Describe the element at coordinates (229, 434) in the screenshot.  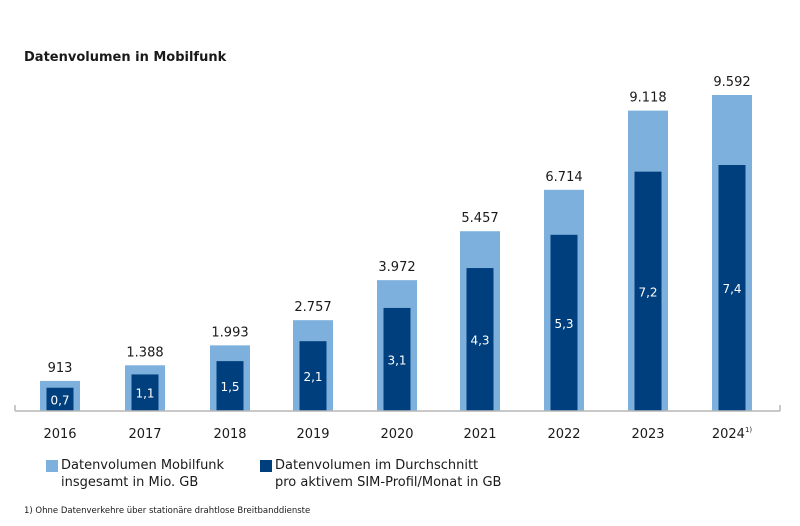
I see `x-tick-label-2018: 2018` at that location.